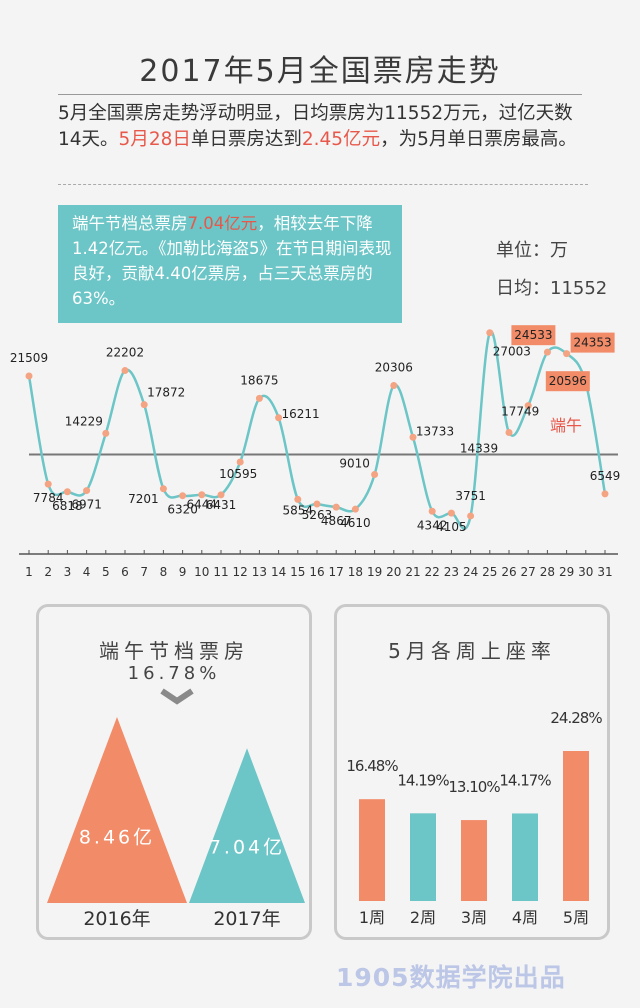  What do you see at coordinates (177, 696) in the screenshot?
I see `chevron-down-icon` at bounding box center [177, 696].